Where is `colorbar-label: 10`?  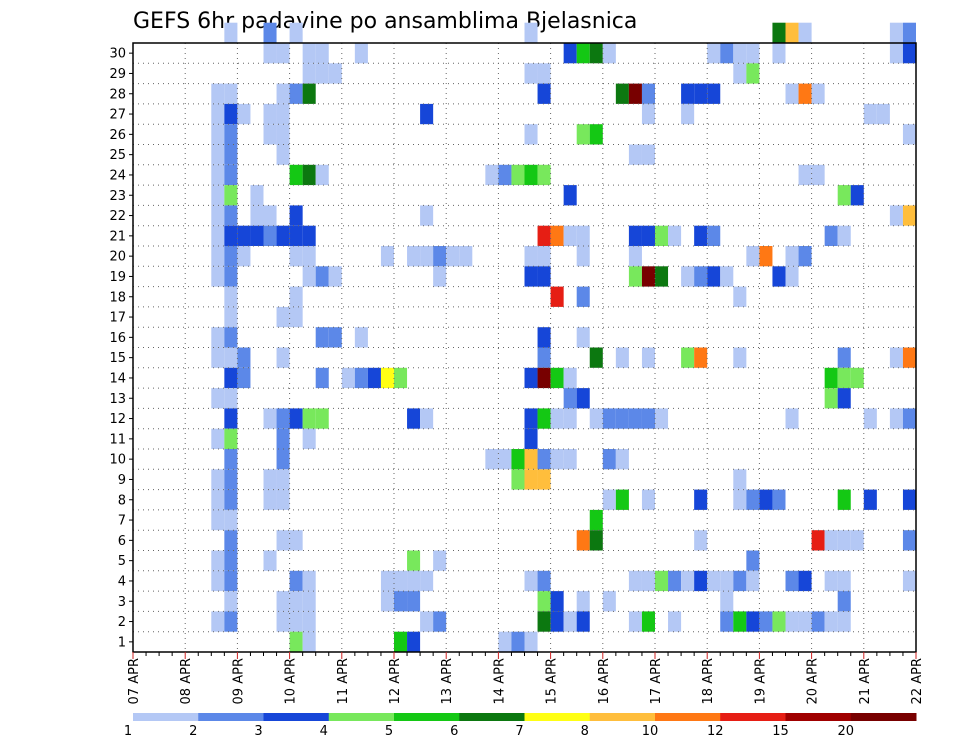 colorbar-label: 10 is located at coordinates (650, 731).